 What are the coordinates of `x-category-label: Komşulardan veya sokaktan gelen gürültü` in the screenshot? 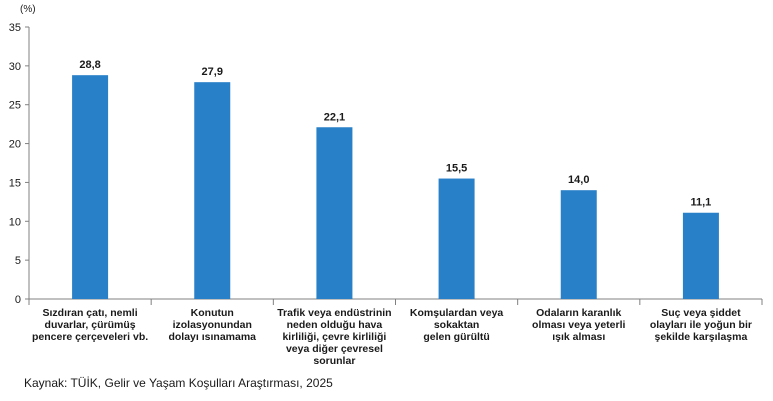 It's located at (456, 325).